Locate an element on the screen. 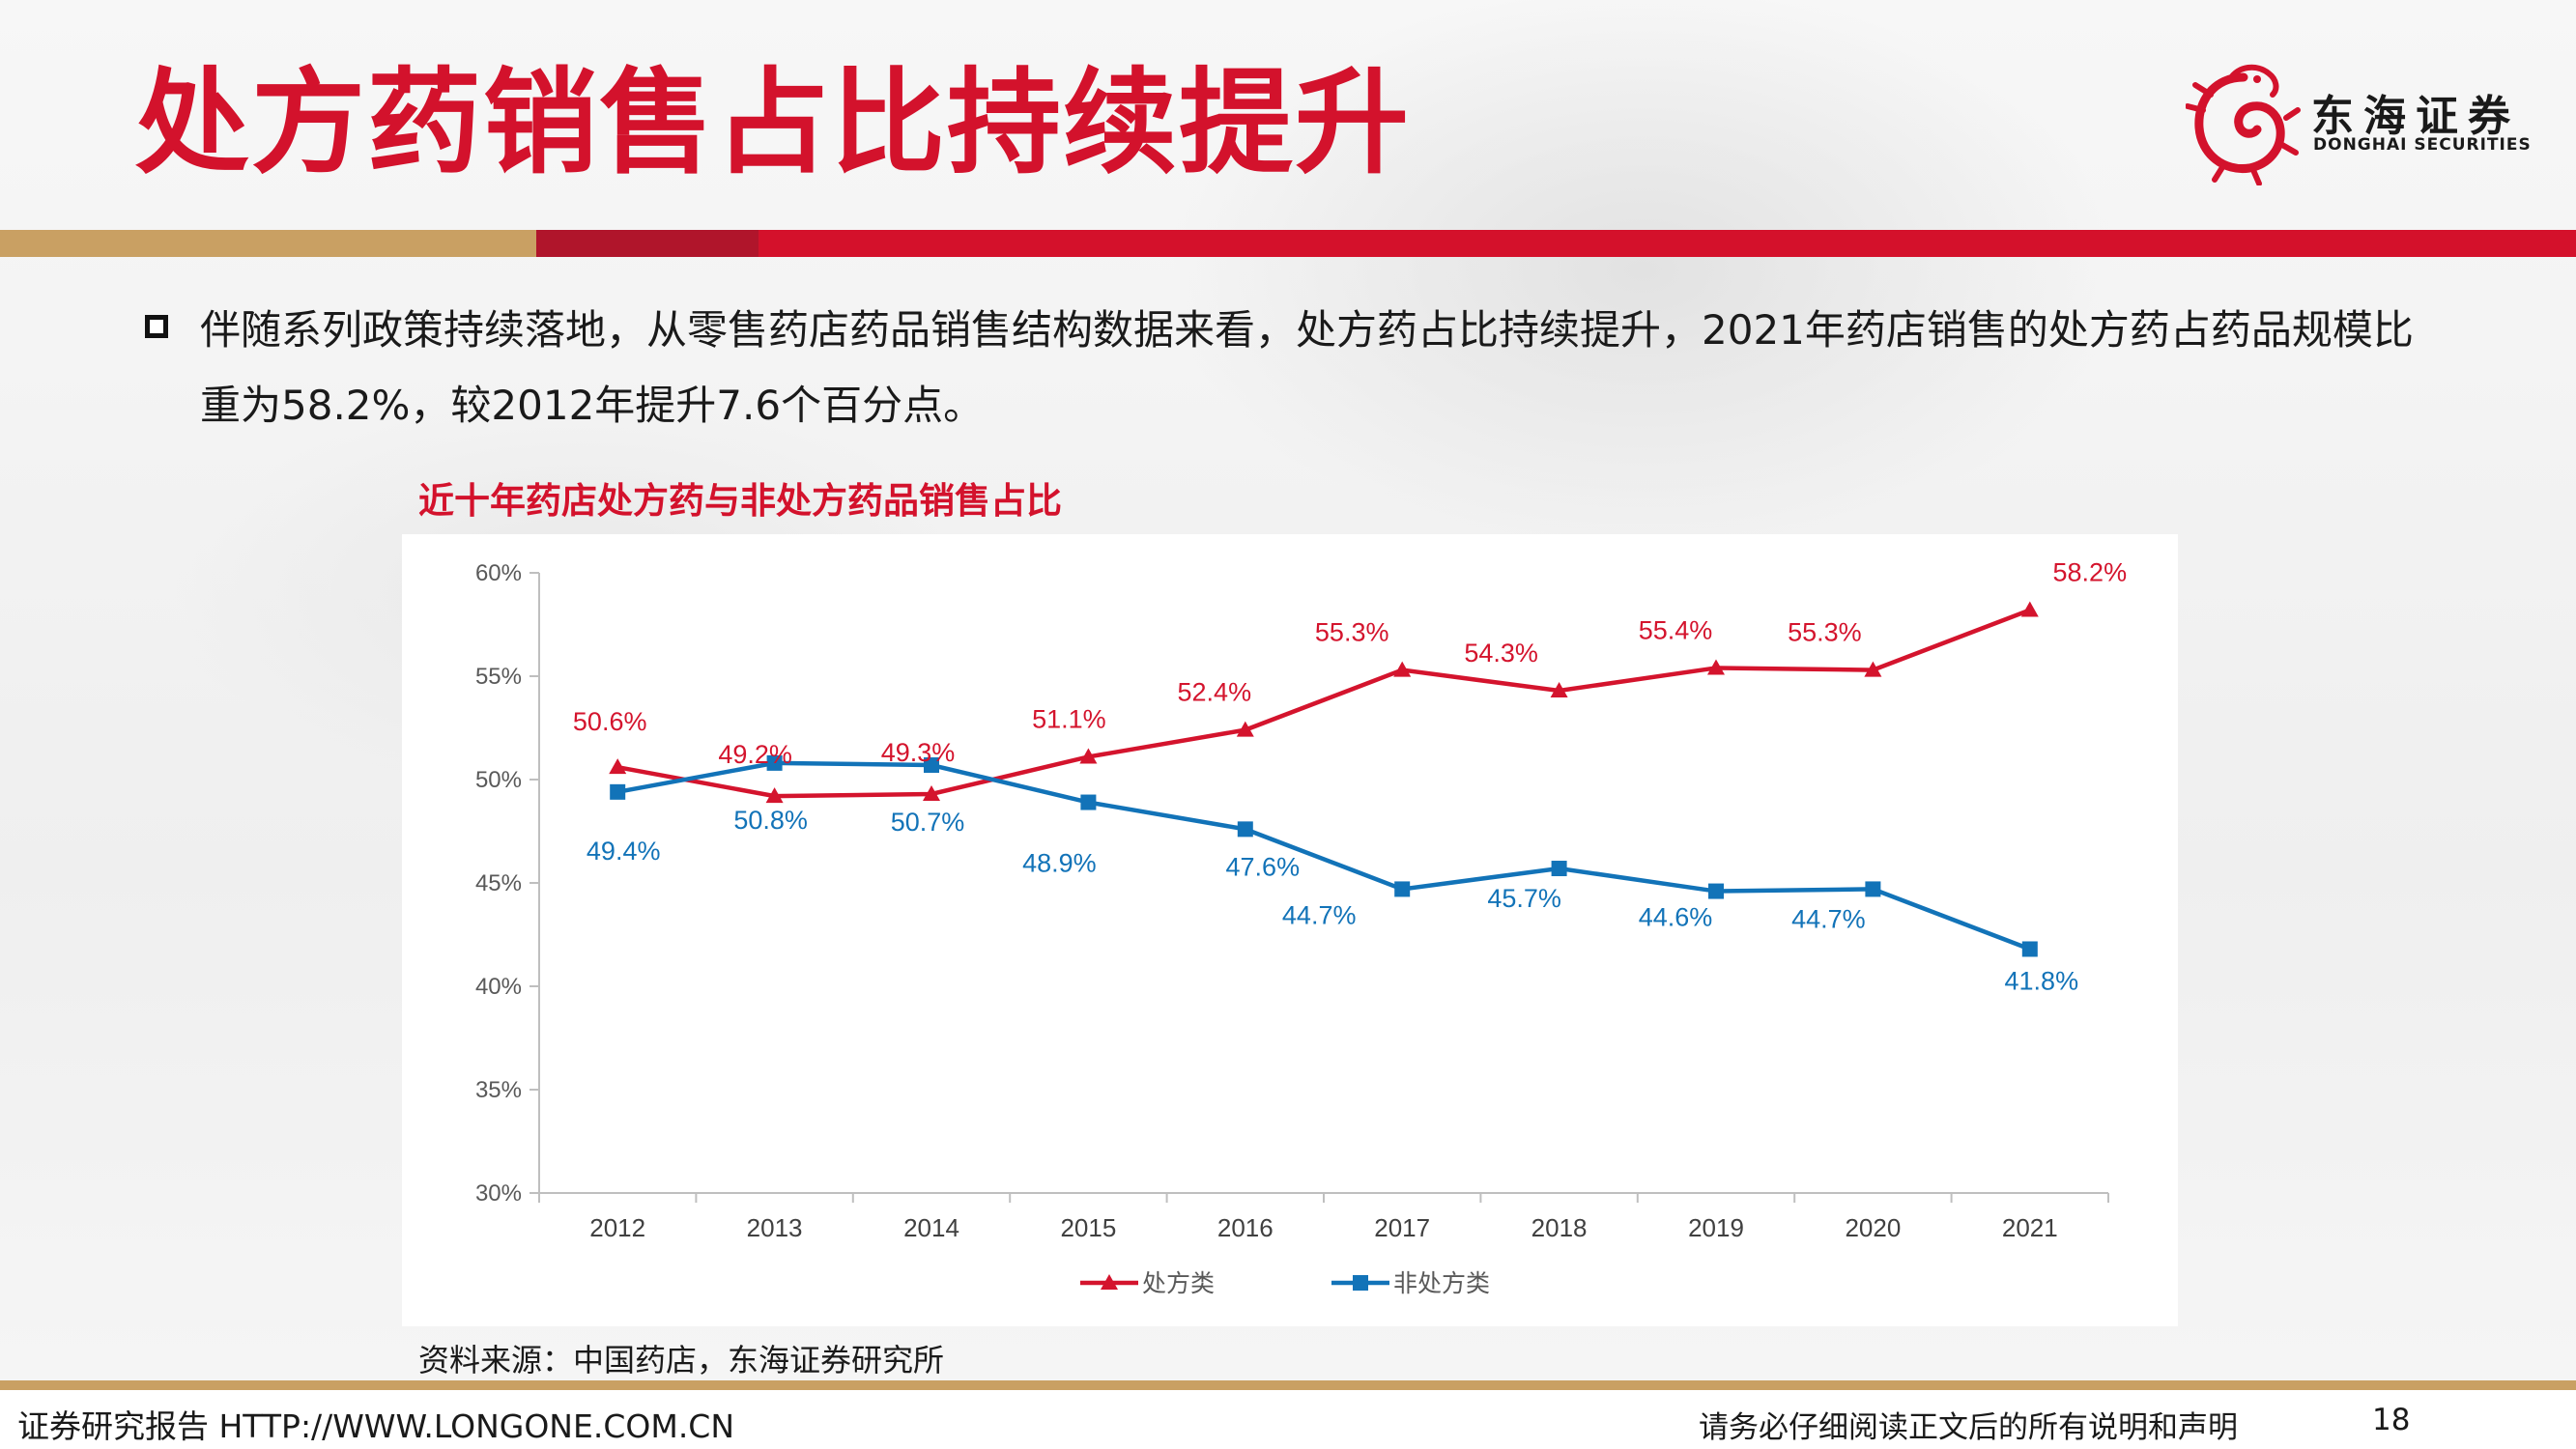 The width and height of the screenshot is (2576, 1449). x-tick-label: 2015 is located at coordinates (1088, 1227).